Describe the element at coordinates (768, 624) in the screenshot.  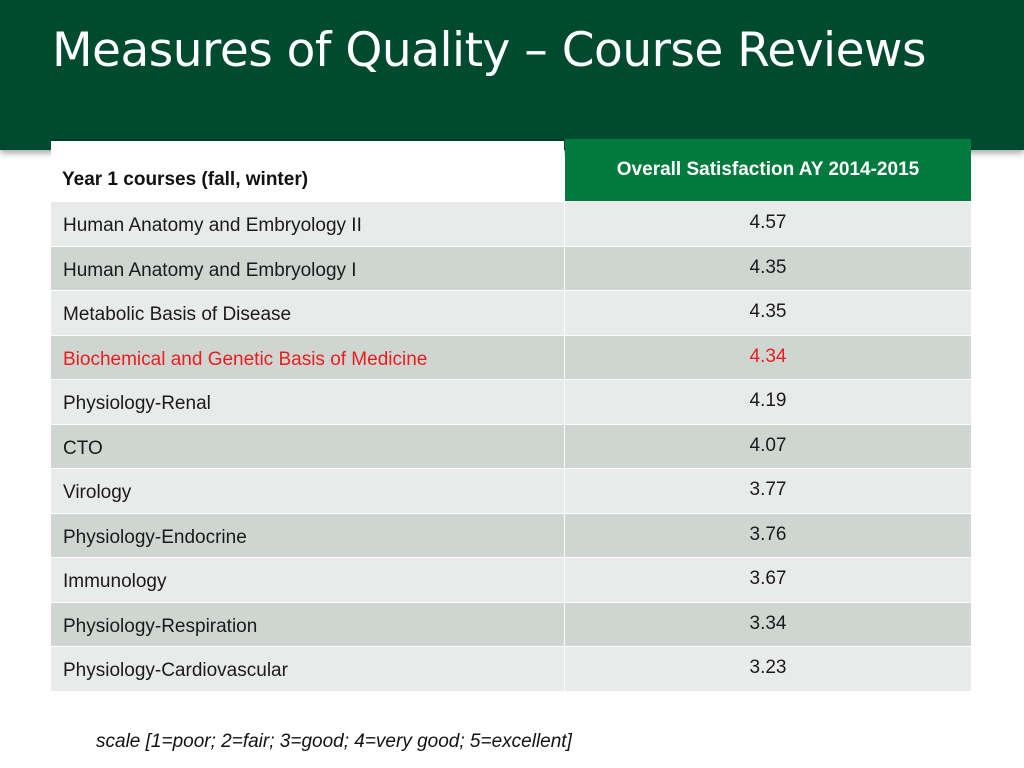
I see `score-cell: 3.34` at that location.